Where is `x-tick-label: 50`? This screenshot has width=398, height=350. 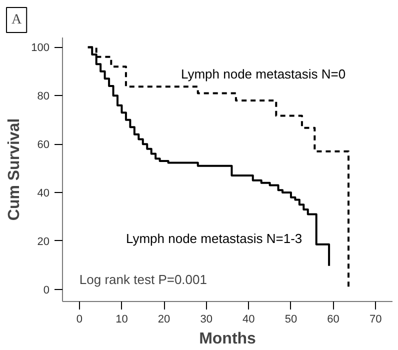
x-tick-label: 50 is located at coordinates (291, 320).